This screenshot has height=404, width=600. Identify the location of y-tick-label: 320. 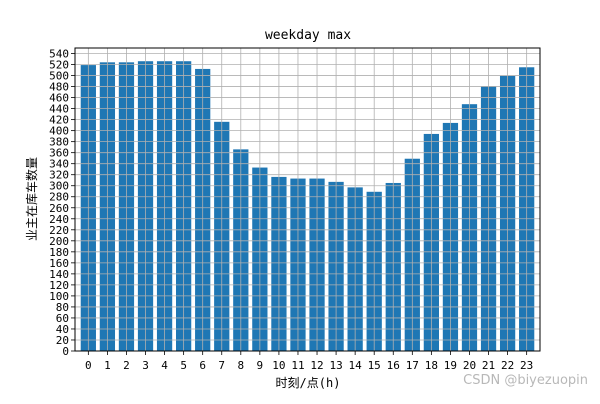
(59, 175).